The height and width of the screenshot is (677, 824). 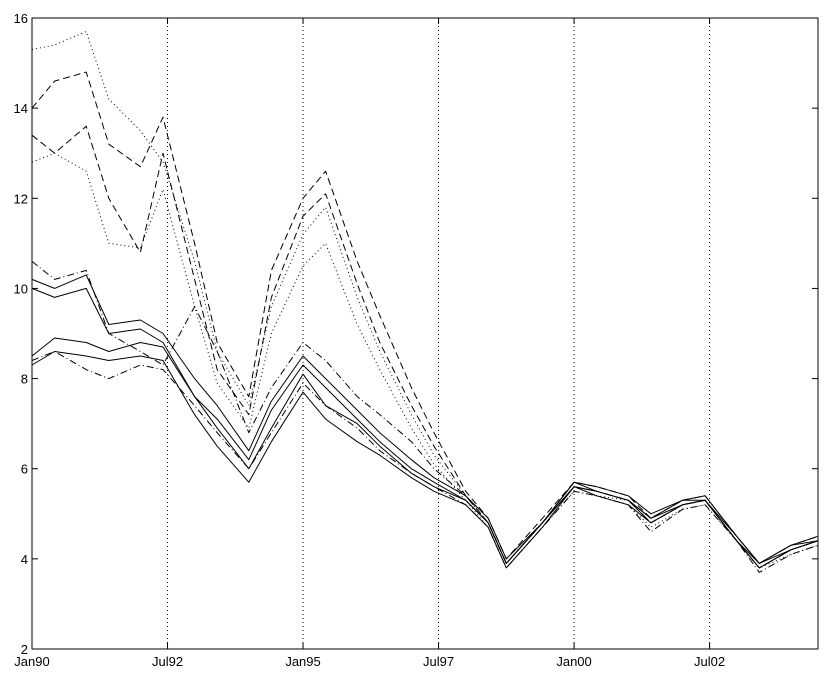 I want to click on y-tick-label: 4, so click(x=24, y=559).